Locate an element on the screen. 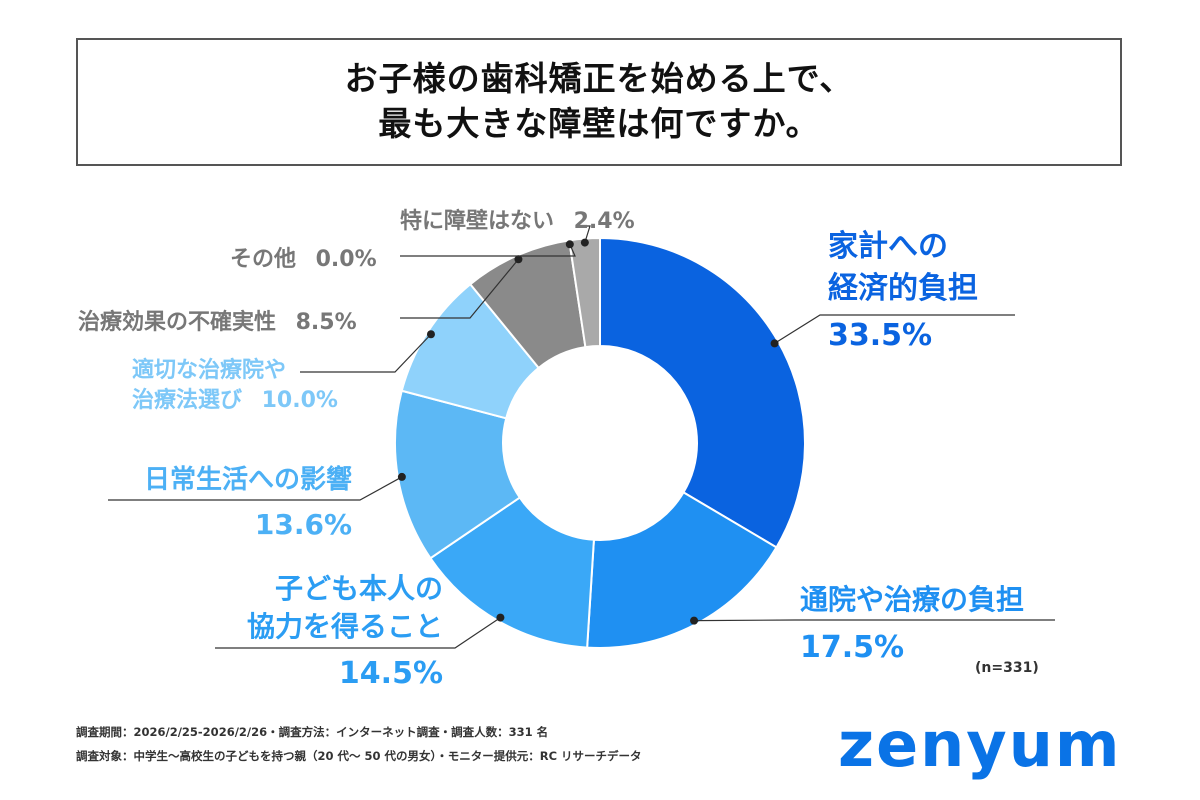 The image size is (1200, 800). label-no-barrier: 特に障壁はない 2.4% is located at coordinates (517, 219).